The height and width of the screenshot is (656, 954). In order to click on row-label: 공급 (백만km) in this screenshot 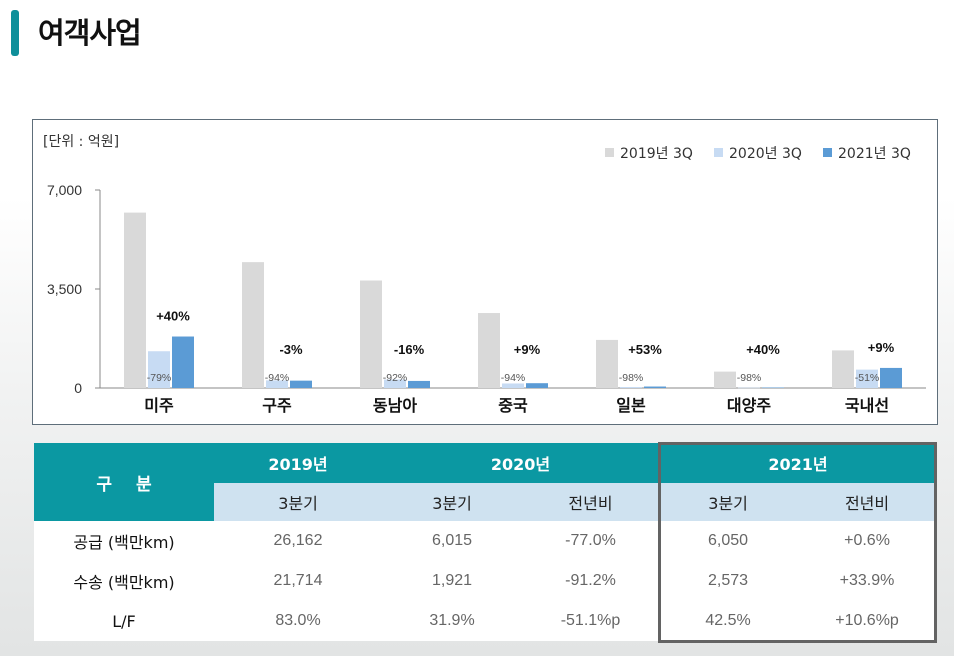, I will do `click(124, 541)`.